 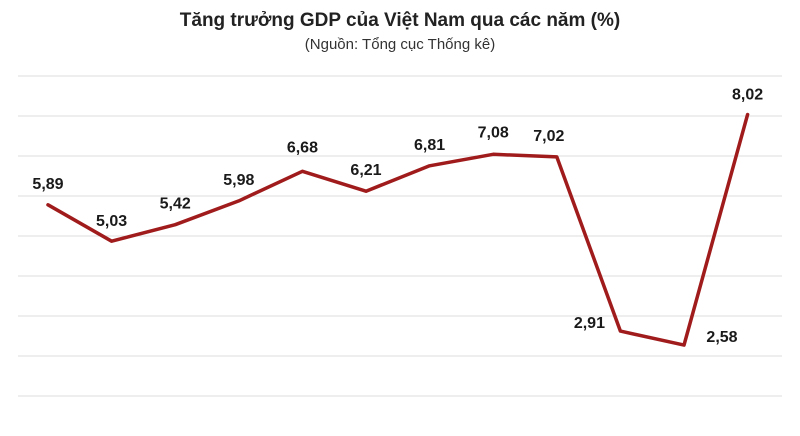 I want to click on data-label: 7,08, so click(x=493, y=132).